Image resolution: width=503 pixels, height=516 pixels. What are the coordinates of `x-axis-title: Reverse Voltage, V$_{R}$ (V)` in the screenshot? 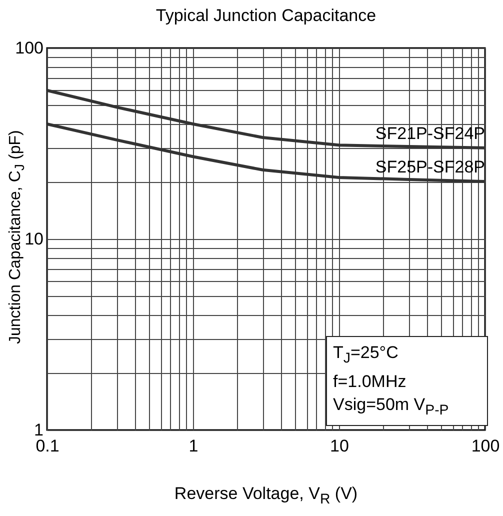 It's located at (266, 496).